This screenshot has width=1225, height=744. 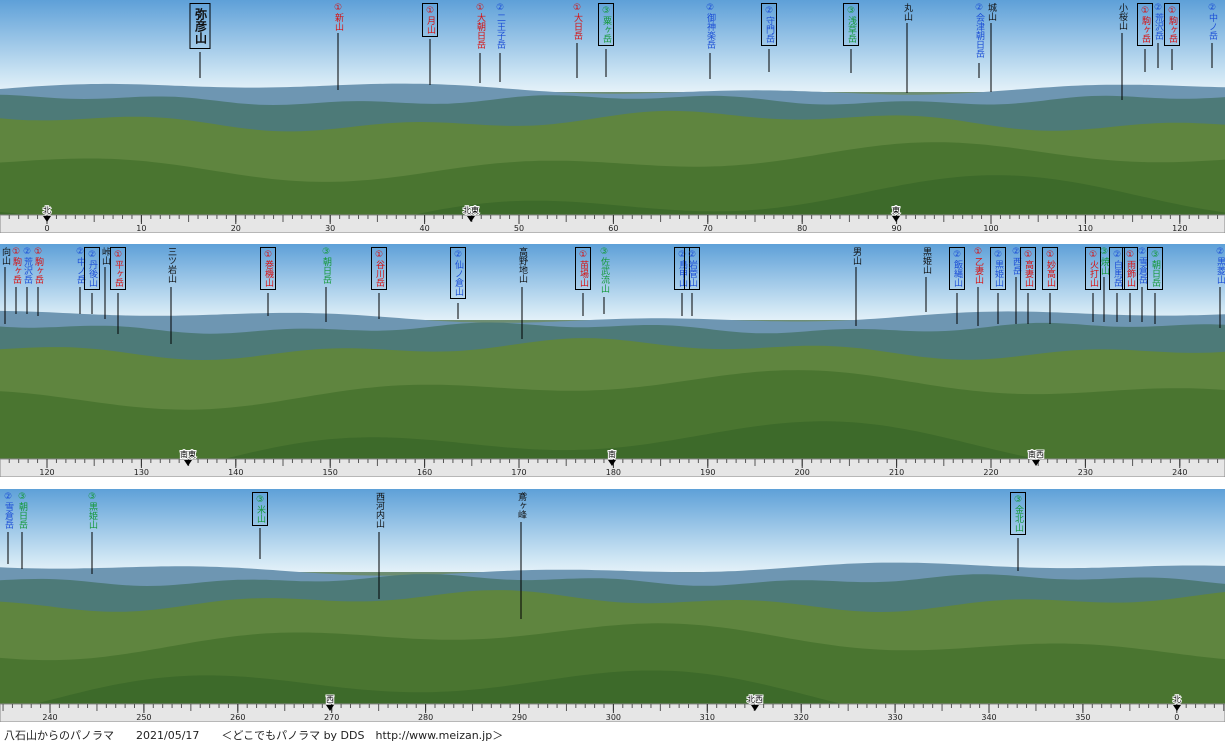 I want to click on tick-label: 190, so click(x=707, y=472).